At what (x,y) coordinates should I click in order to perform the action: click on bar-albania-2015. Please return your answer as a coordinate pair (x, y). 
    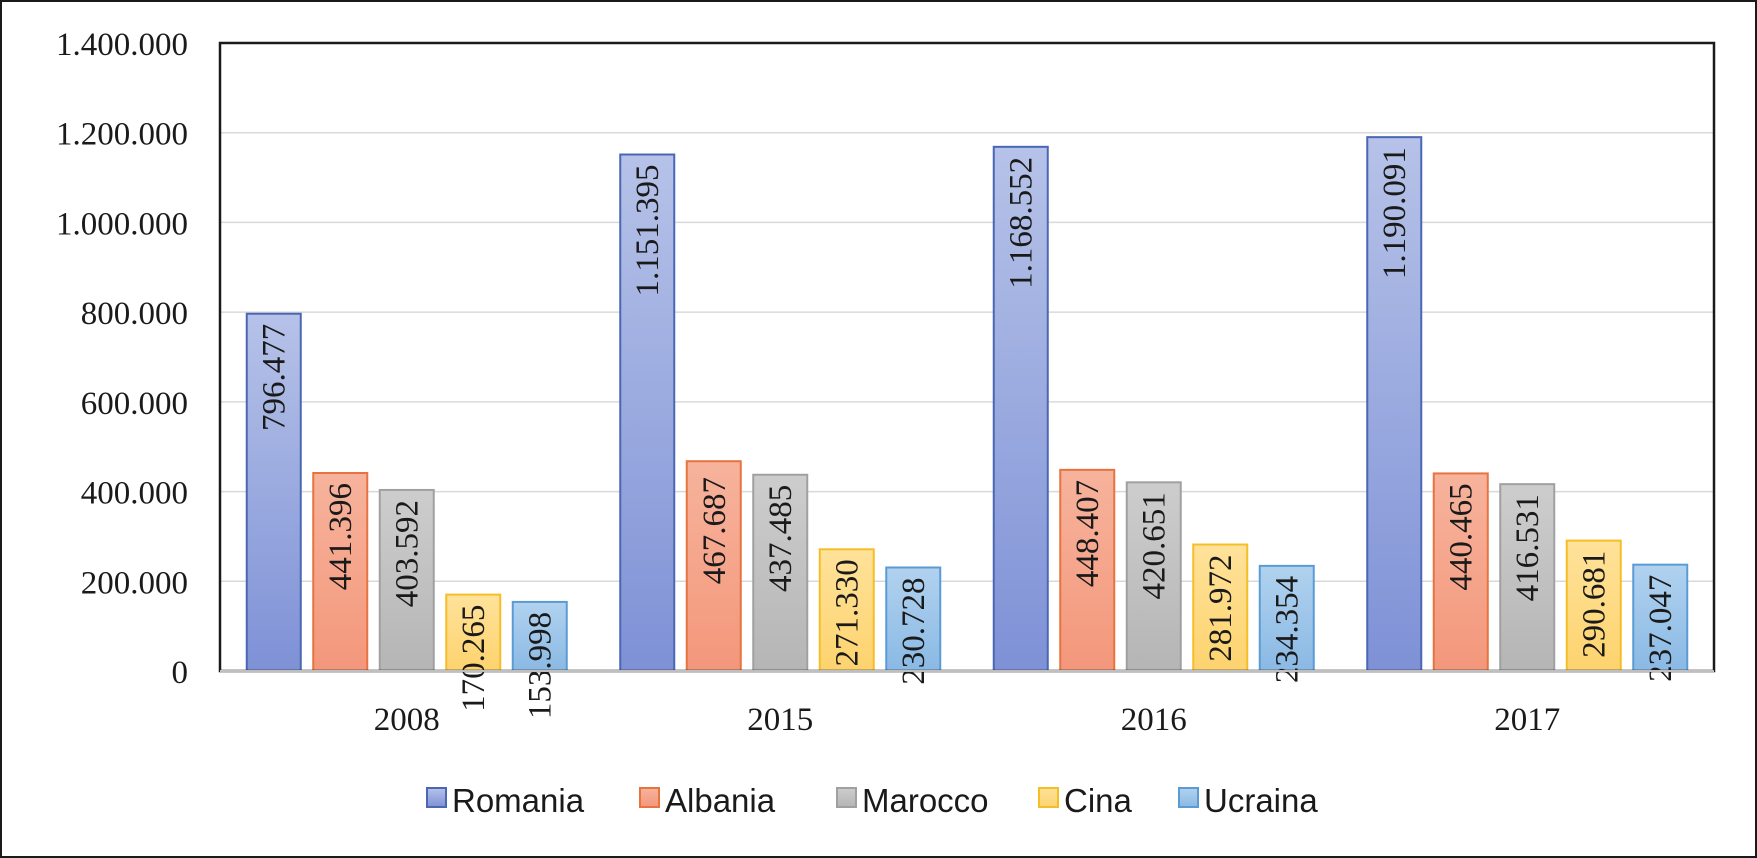
    Looking at the image, I should click on (713, 566).